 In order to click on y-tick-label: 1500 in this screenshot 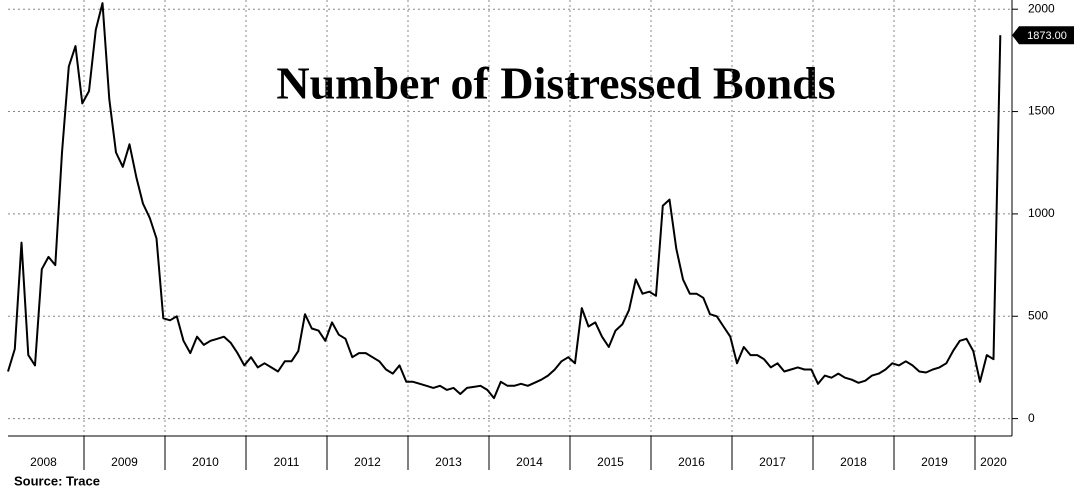, I will do `click(1041, 111)`.